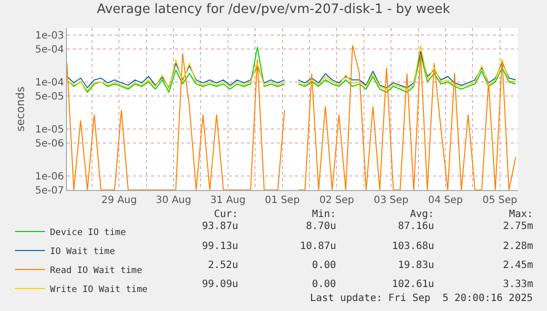  I want to click on text: 103.68u, so click(413, 246).